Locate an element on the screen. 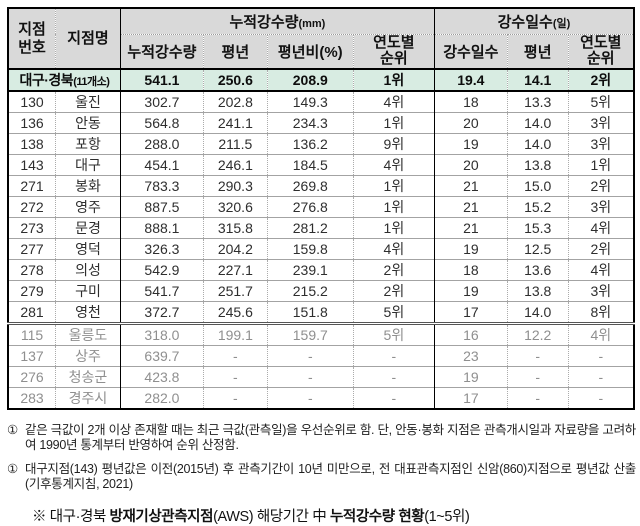  data-cell: 159.7 is located at coordinates (310, 334).